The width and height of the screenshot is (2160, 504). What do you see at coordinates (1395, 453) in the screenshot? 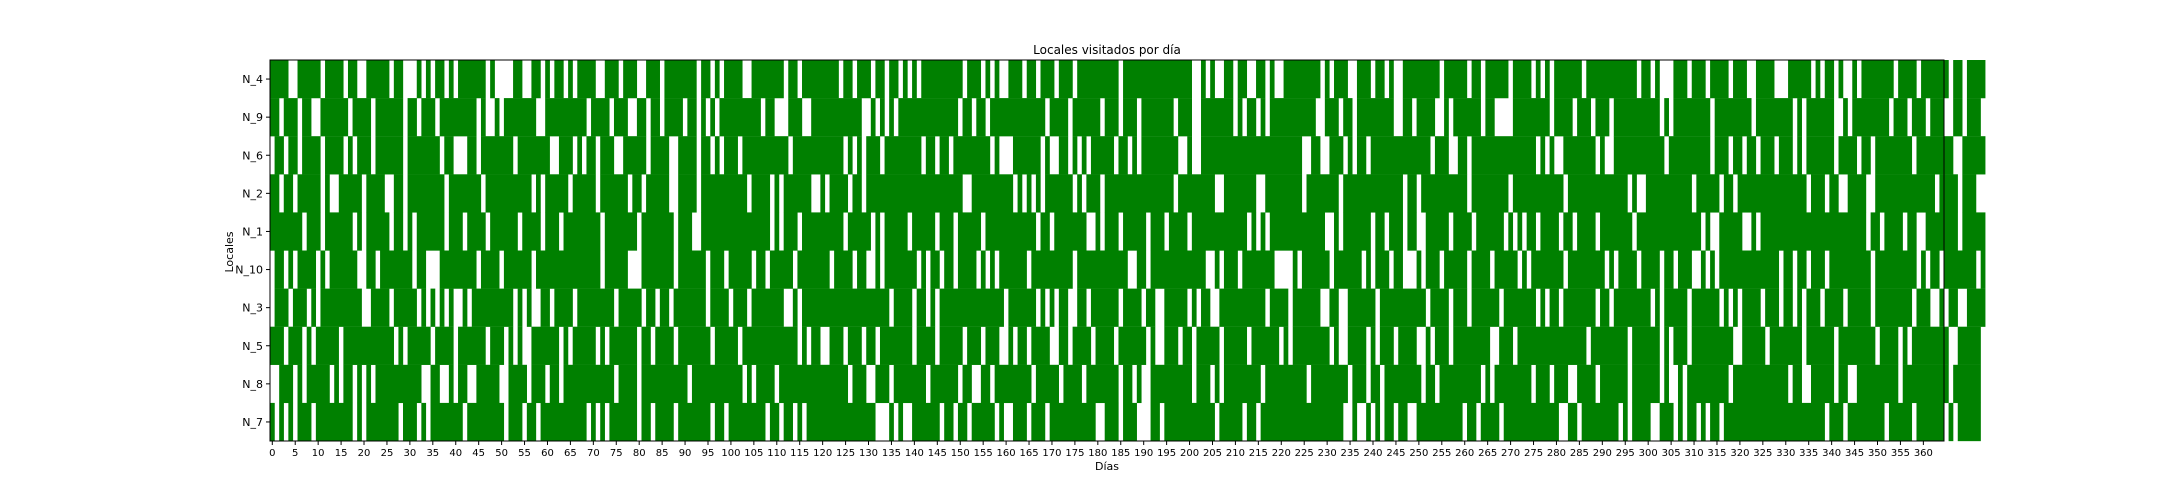
I see `x-tick-label-245: 245` at bounding box center [1395, 453].